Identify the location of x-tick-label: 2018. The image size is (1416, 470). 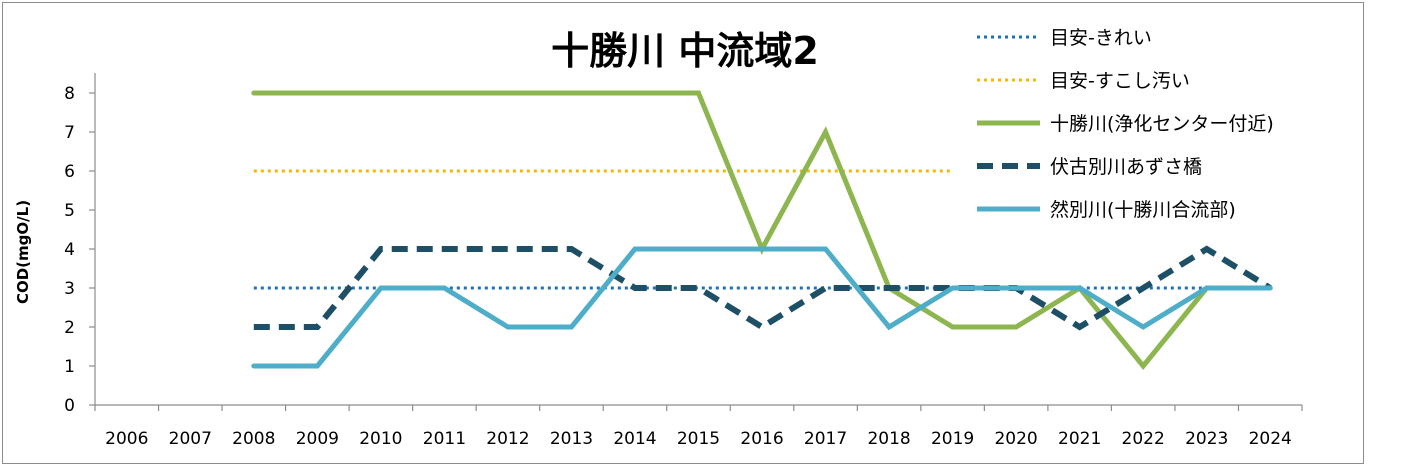
(888, 439).